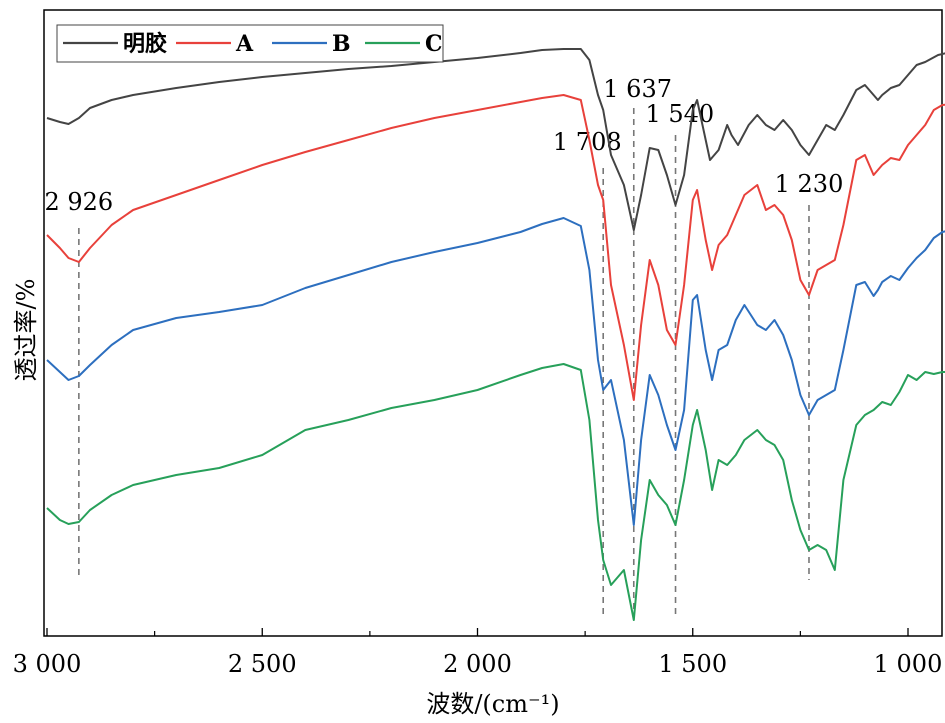 The height and width of the screenshot is (723, 945). I want to click on legend-label: 明胶, so click(145, 44).